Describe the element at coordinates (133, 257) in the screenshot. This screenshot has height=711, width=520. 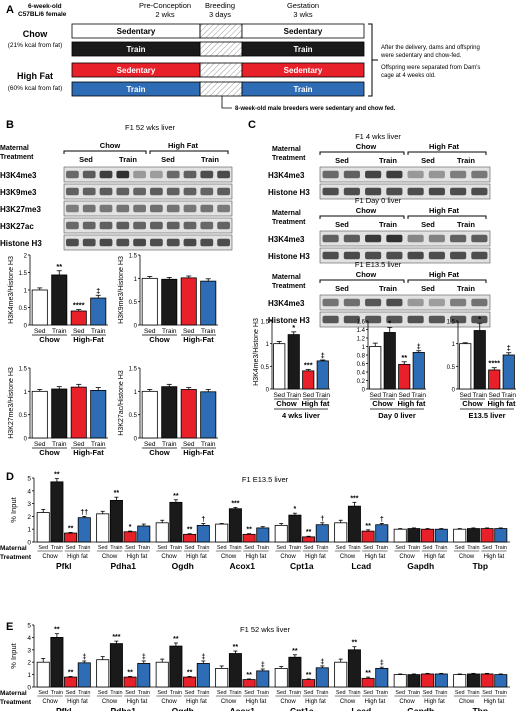
I see `y-tick-label: 1.5` at that location.